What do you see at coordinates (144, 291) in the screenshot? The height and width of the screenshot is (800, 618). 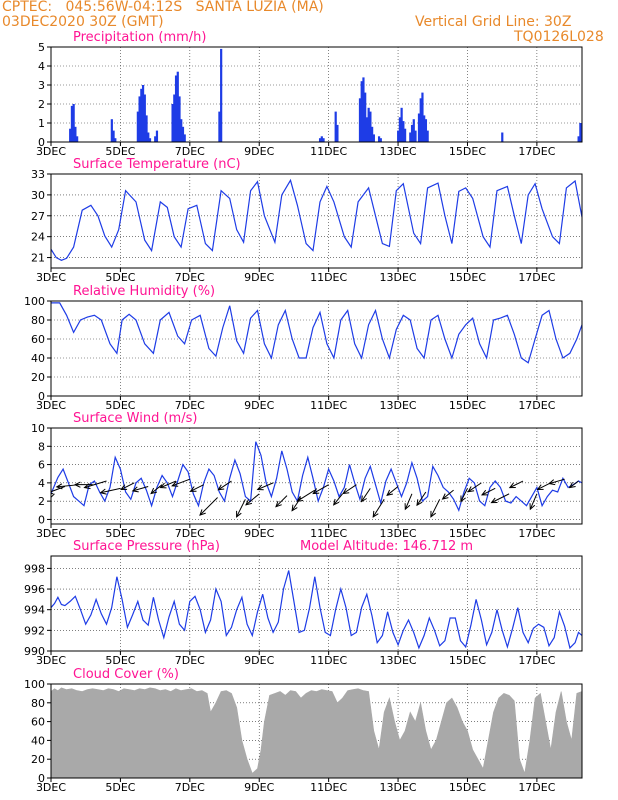 I see `panel-title: Relative Humidity (%)` at bounding box center [144, 291].